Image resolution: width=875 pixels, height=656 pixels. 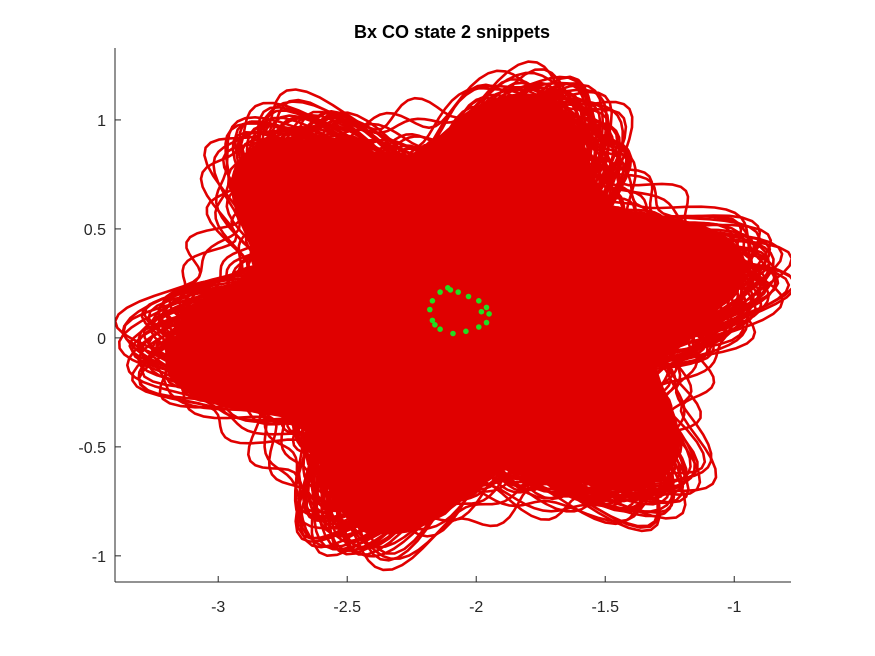 What do you see at coordinates (99, 557) in the screenshot?
I see `y-tick-label: -1` at bounding box center [99, 557].